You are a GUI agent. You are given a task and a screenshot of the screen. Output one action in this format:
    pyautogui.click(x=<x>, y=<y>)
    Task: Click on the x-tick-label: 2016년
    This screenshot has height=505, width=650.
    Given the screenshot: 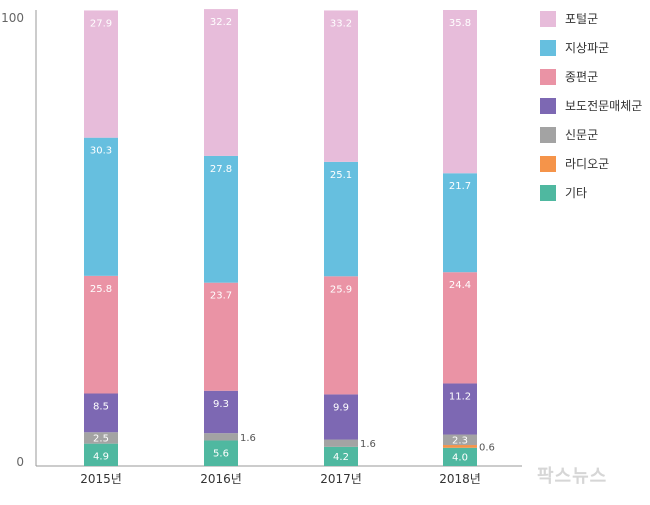 What is the action you would take?
    pyautogui.click(x=221, y=479)
    